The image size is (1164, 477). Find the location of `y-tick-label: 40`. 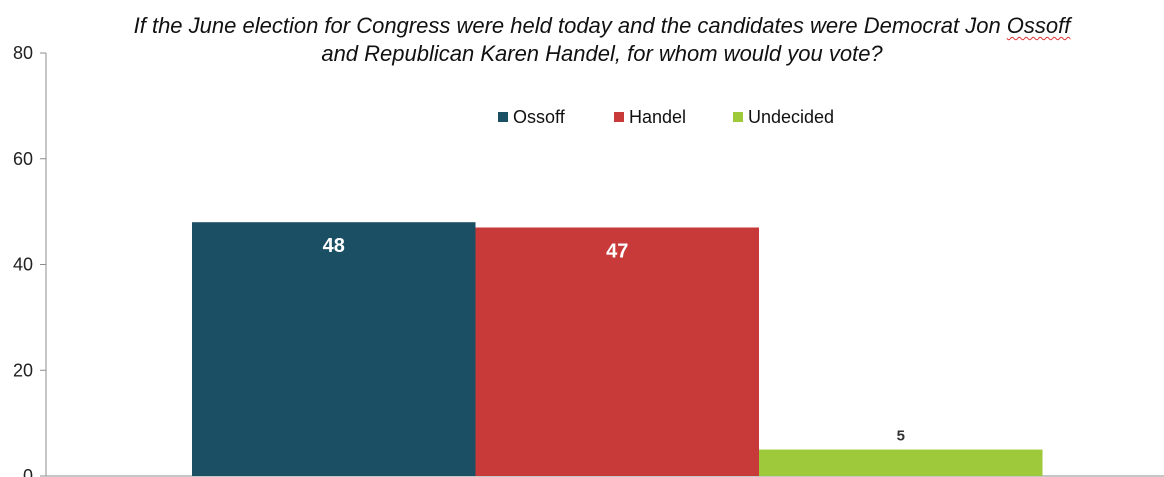

y-tick-label: 40 is located at coordinates (23, 265).